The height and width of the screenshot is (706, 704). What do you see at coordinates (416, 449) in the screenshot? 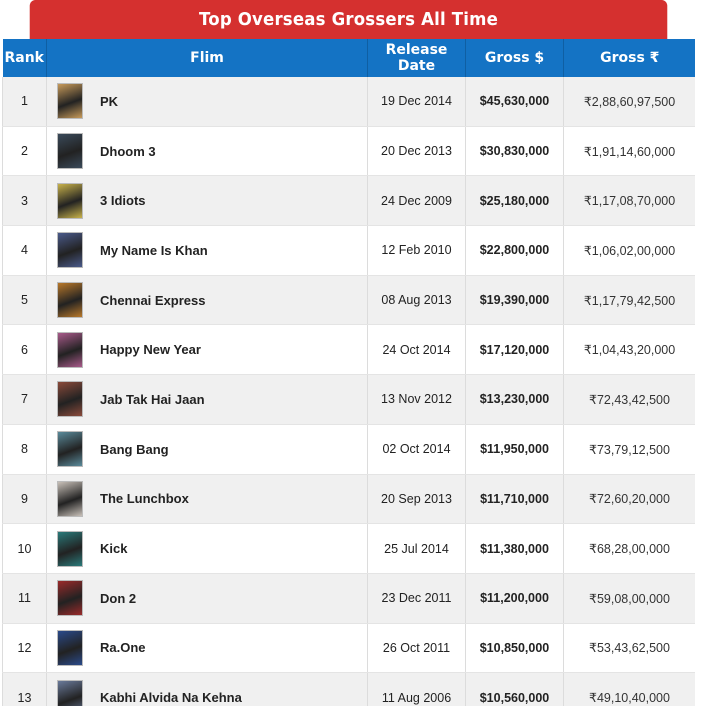
I see `release-date-cell: 02 Oct 2014` at bounding box center [416, 449].